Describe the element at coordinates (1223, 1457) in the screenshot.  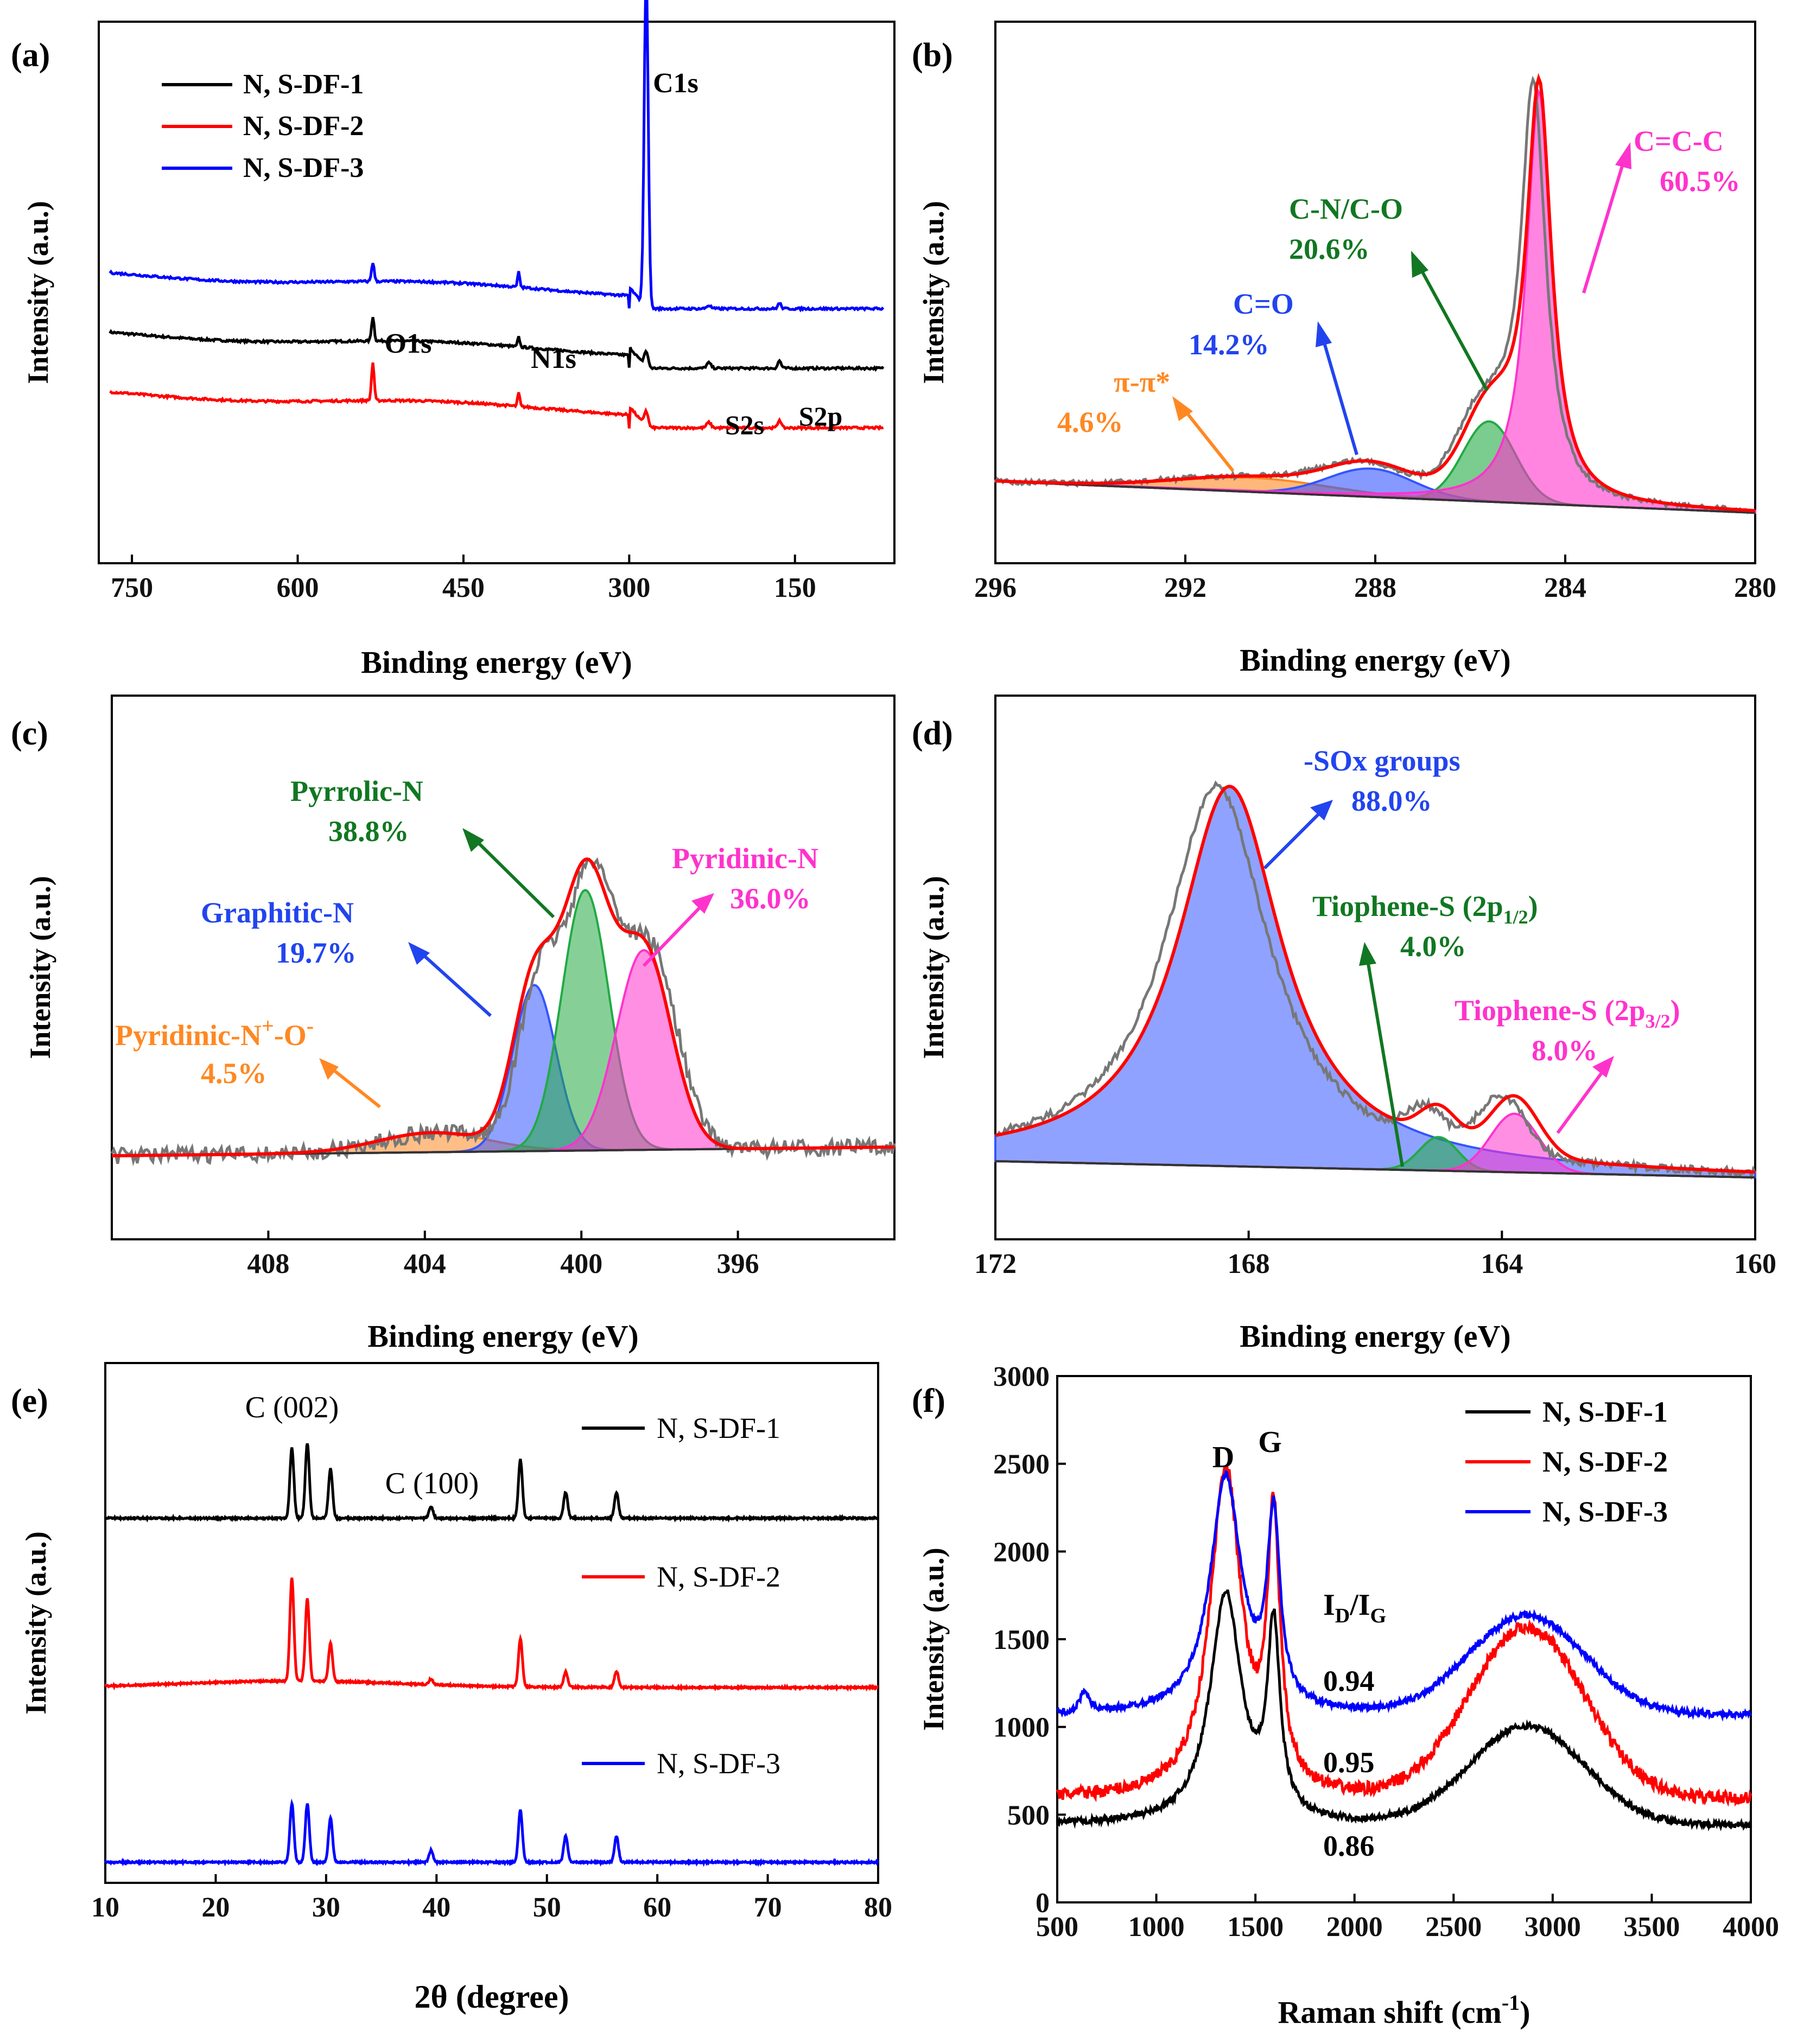
I see `band-label-d: D` at that location.